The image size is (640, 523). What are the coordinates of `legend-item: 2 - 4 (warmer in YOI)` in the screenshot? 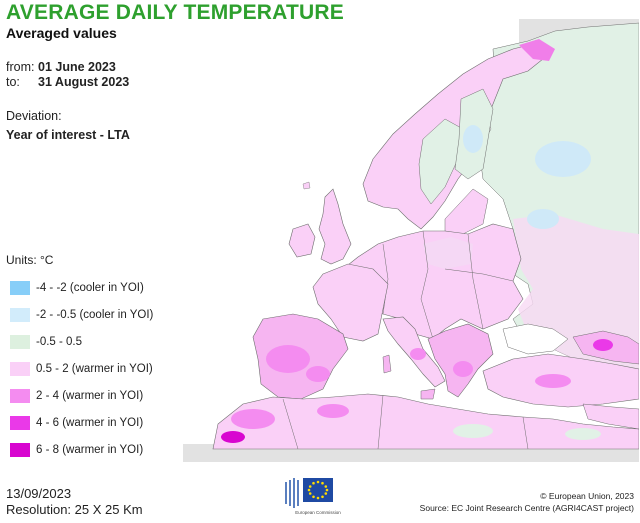 It's located at (96, 395).